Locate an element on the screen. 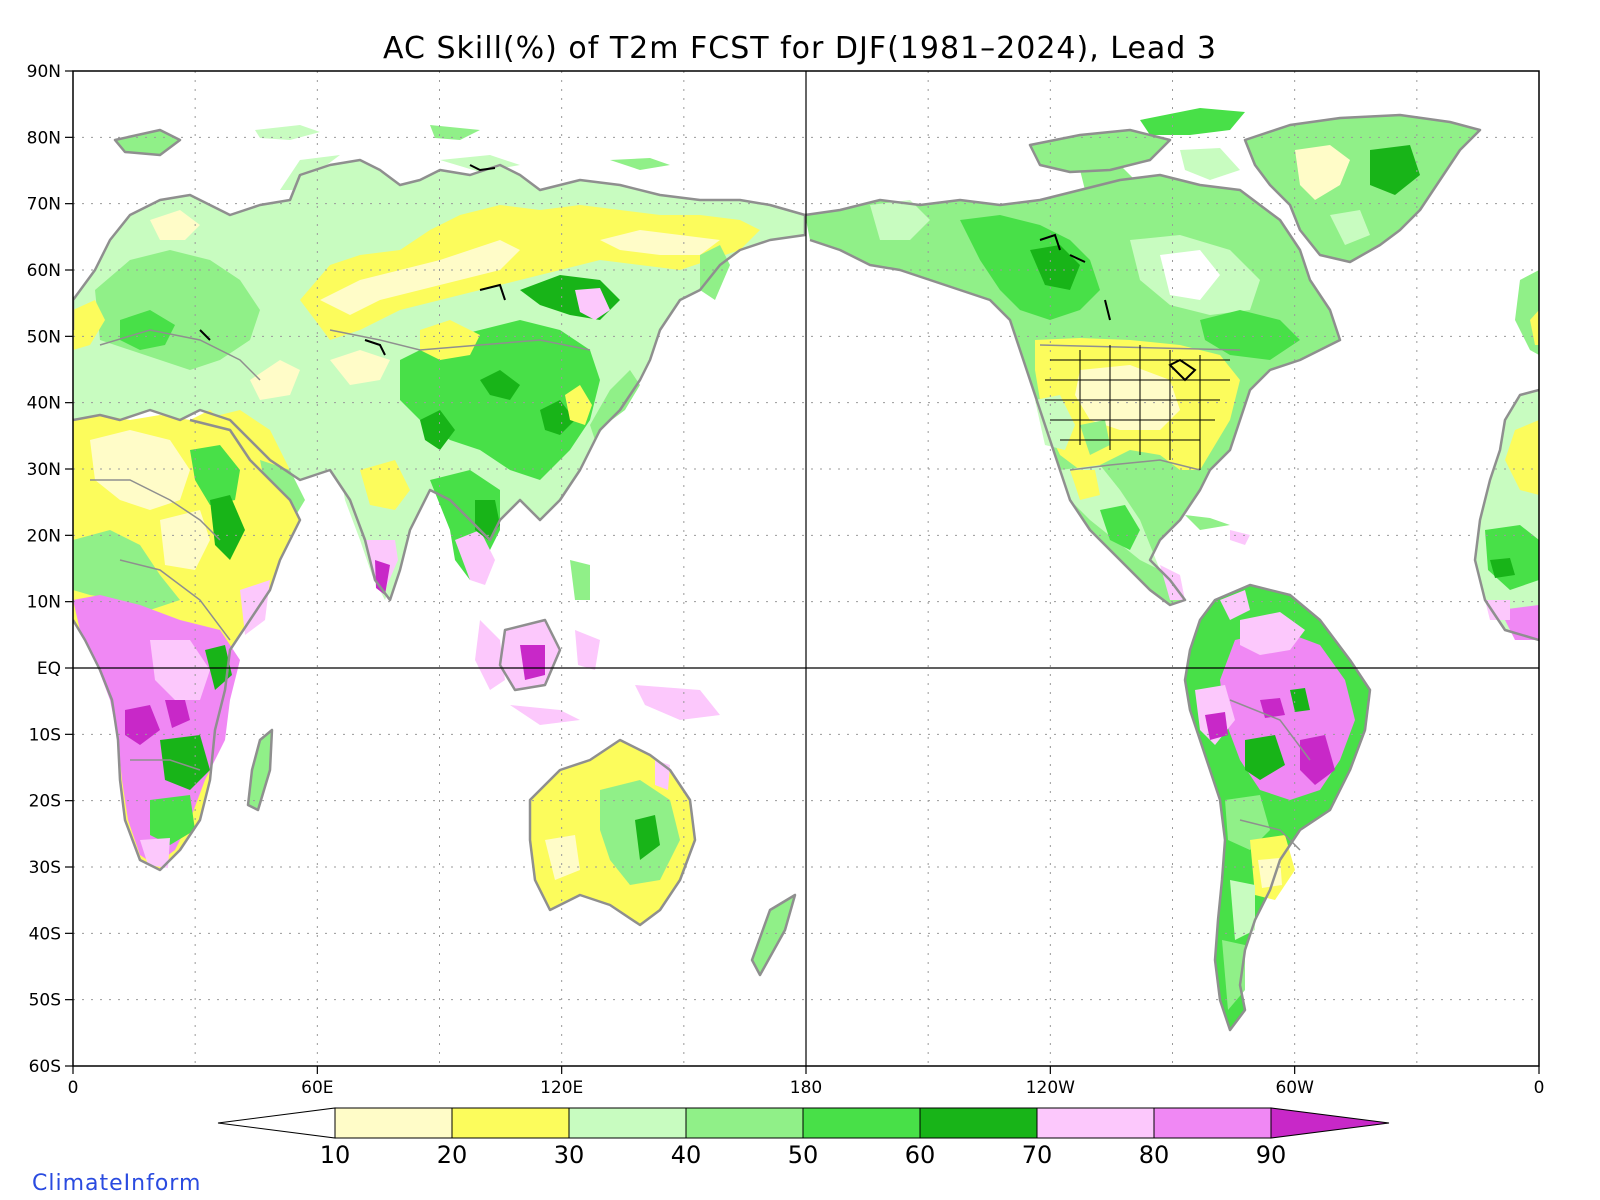 Image resolution: width=1600 pixels, height=1200 pixels. colorbar-label: 50 is located at coordinates (803, 1155).